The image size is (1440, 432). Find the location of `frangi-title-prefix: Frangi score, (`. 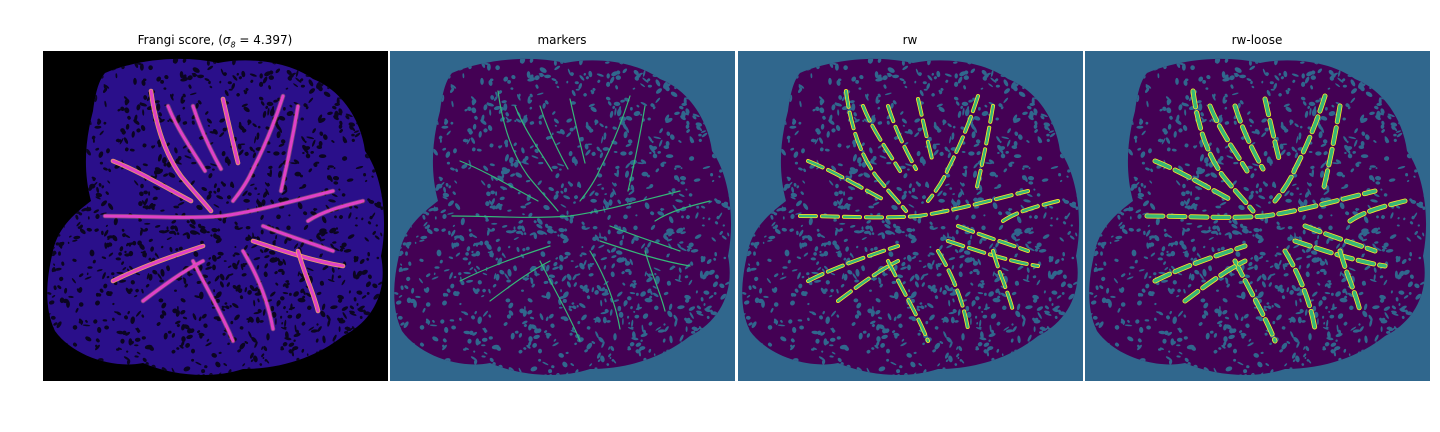

frangi-title-prefix: Frangi score, ( is located at coordinates (180, 40).